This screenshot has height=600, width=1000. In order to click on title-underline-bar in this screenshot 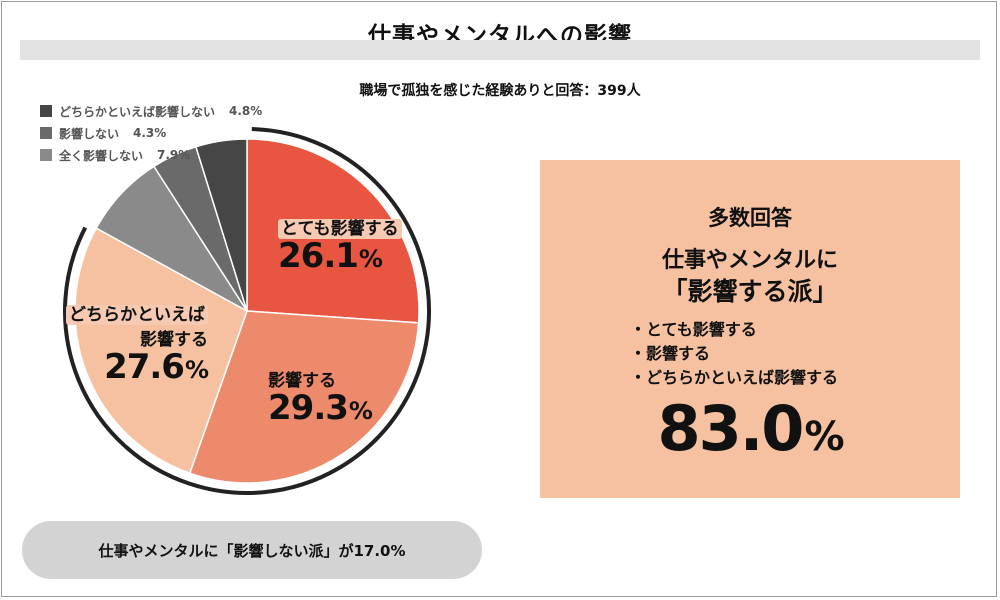, I will do `click(500, 50)`.